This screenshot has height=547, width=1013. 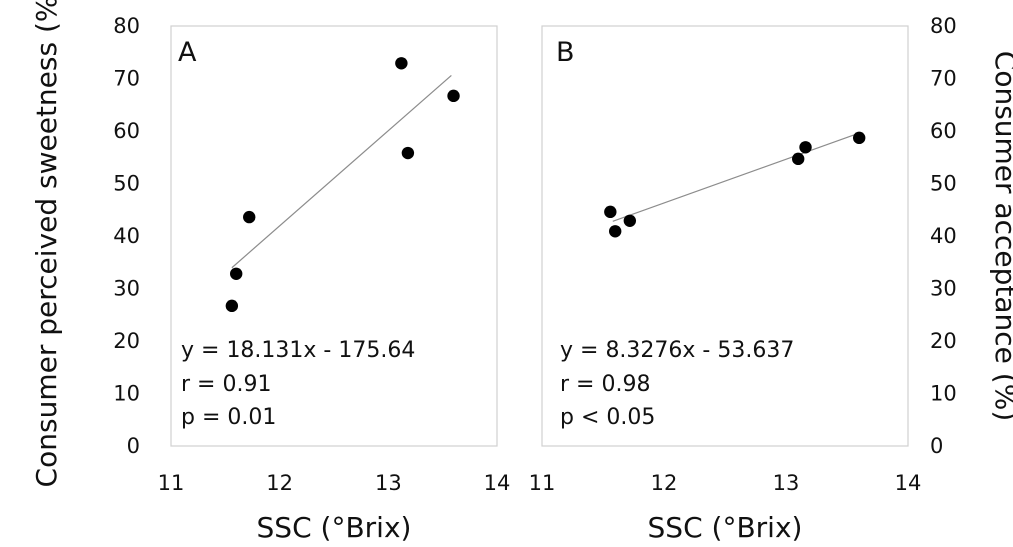 What do you see at coordinates (607, 417) in the screenshot?
I see `p-value: p < 0.05` at bounding box center [607, 417].